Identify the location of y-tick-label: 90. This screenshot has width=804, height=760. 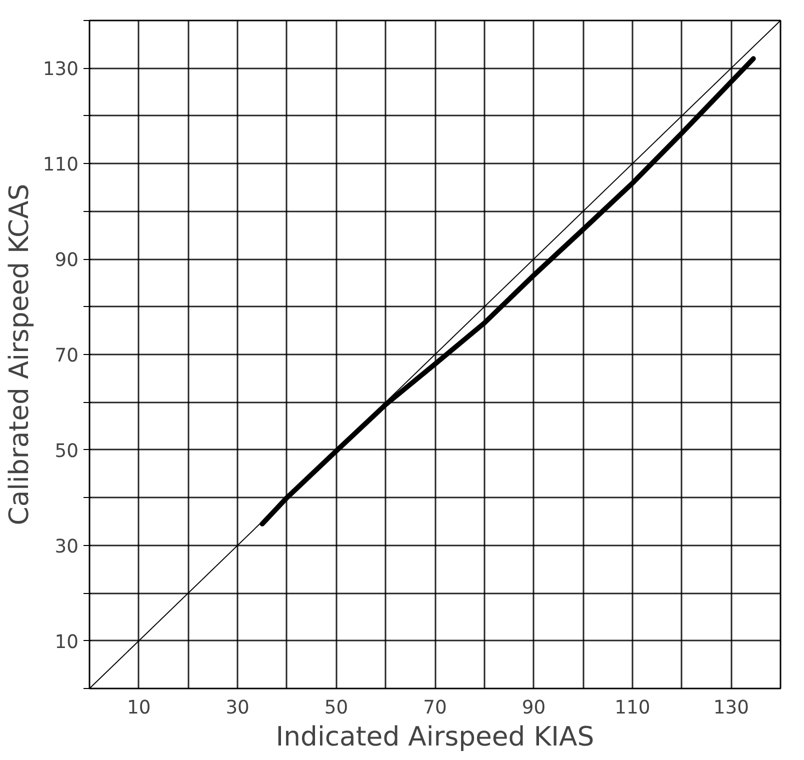
(66, 261).